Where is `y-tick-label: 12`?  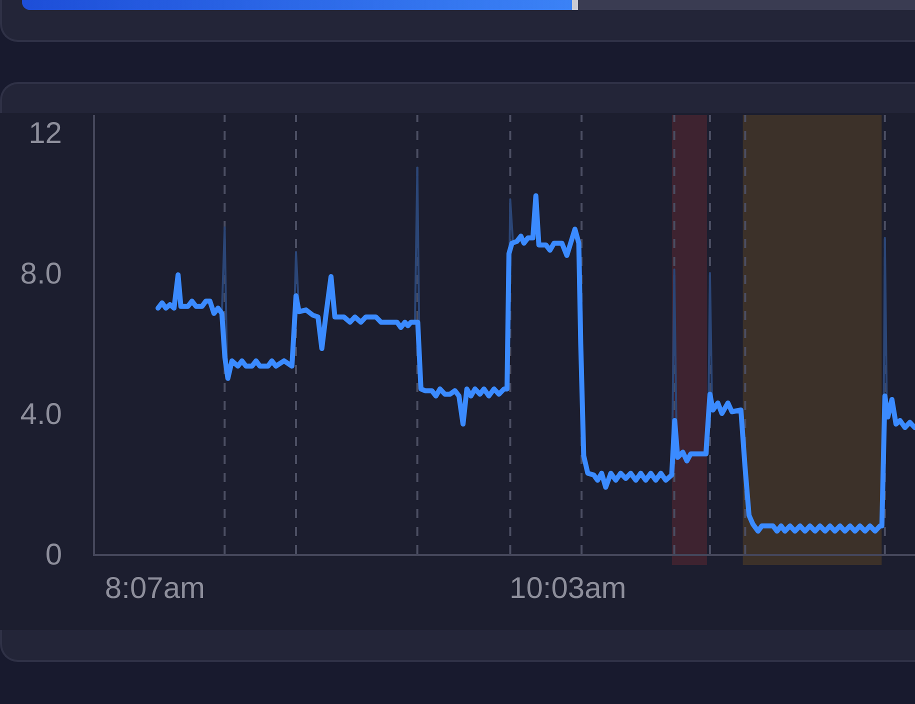
y-tick-label: 12 is located at coordinates (45, 133).